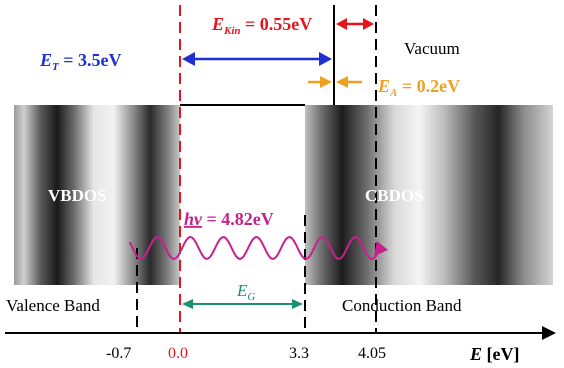 Image resolution: width=564 pixels, height=368 pixels. I want to click on cbdos-label: CBDOS, so click(394, 195).